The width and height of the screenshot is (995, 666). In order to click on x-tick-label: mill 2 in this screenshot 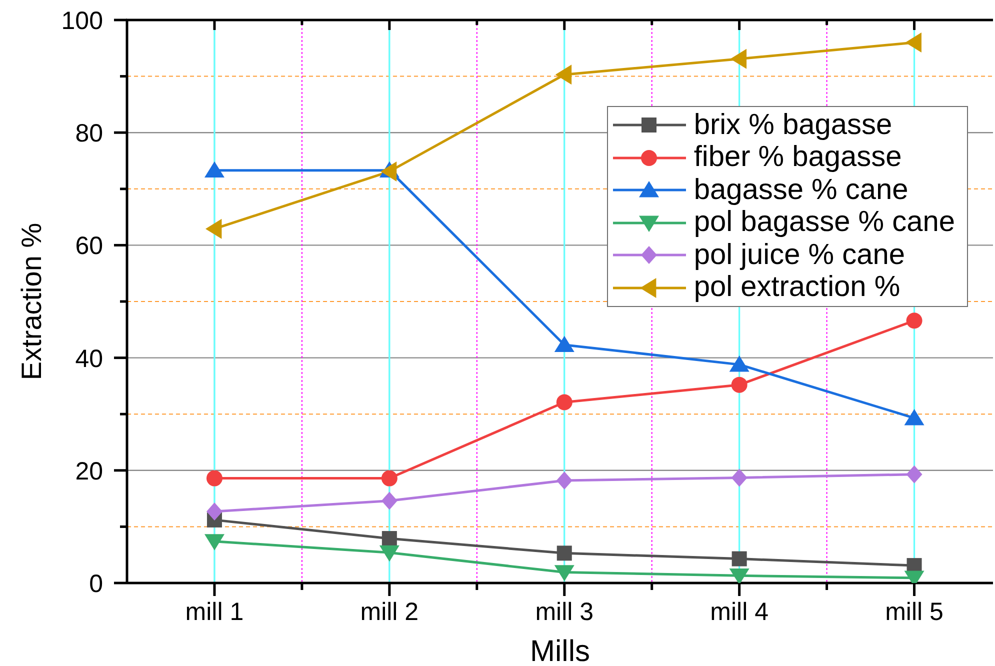, I will do `click(389, 612)`.